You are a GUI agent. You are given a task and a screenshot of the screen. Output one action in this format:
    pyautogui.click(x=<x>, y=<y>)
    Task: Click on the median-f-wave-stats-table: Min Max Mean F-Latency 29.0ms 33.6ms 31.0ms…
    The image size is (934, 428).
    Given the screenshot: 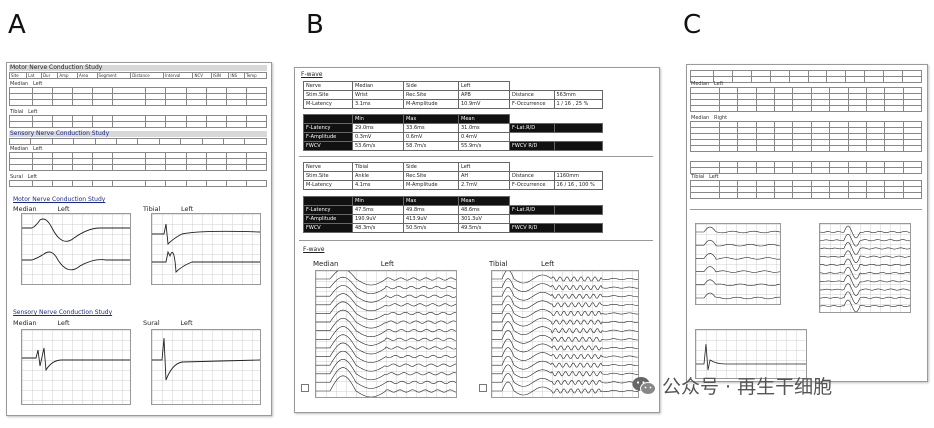 What is the action you would take?
    pyautogui.click(x=453, y=132)
    